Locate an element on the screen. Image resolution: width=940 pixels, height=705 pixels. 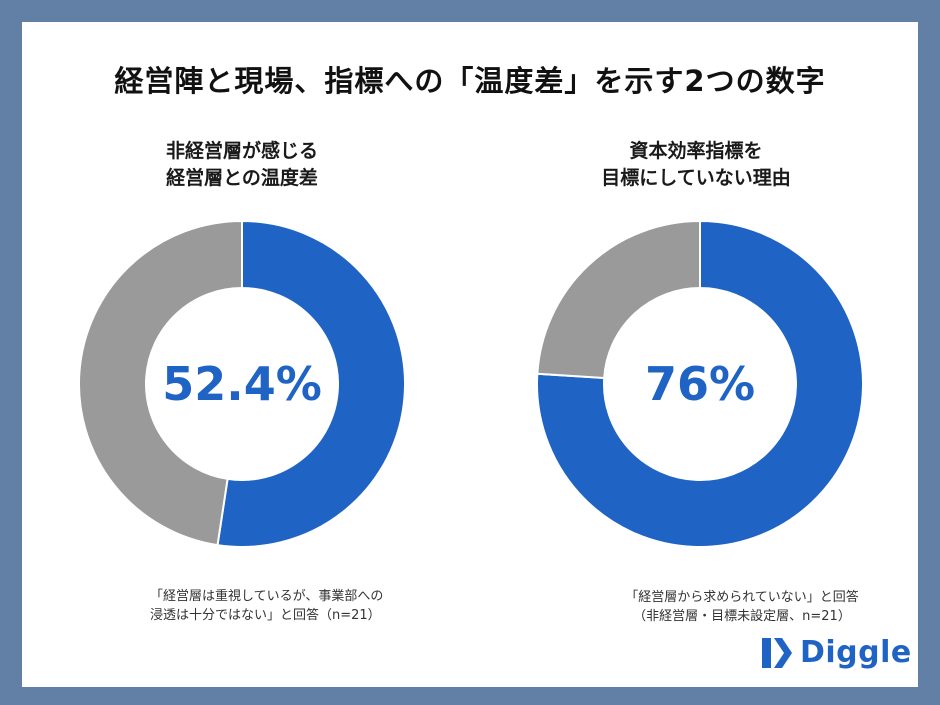
diggle-logo-icon is located at coordinates (777, 652).